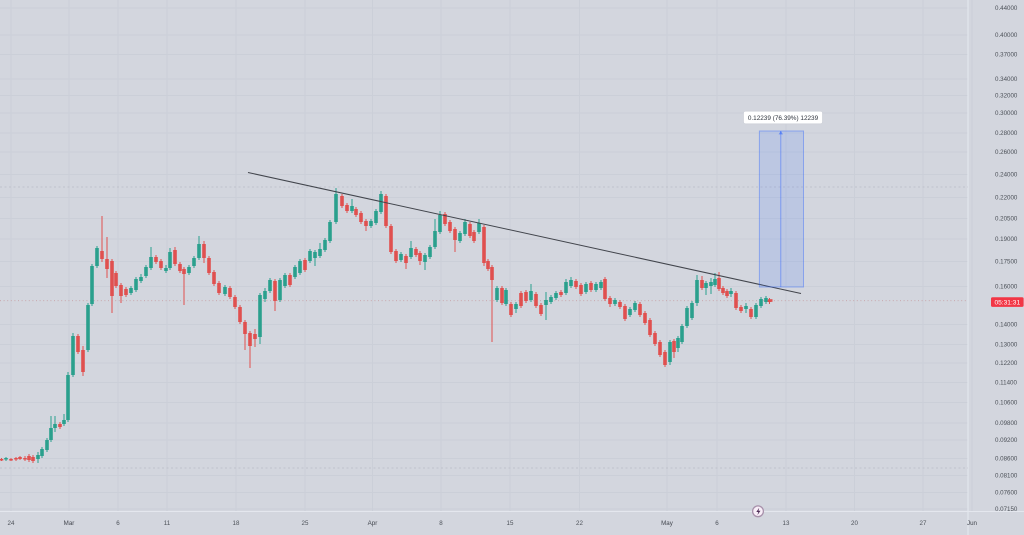 The image size is (1024, 535). Describe the element at coordinates (305, 523) in the screenshot. I see `svg-text: 25` at that location.